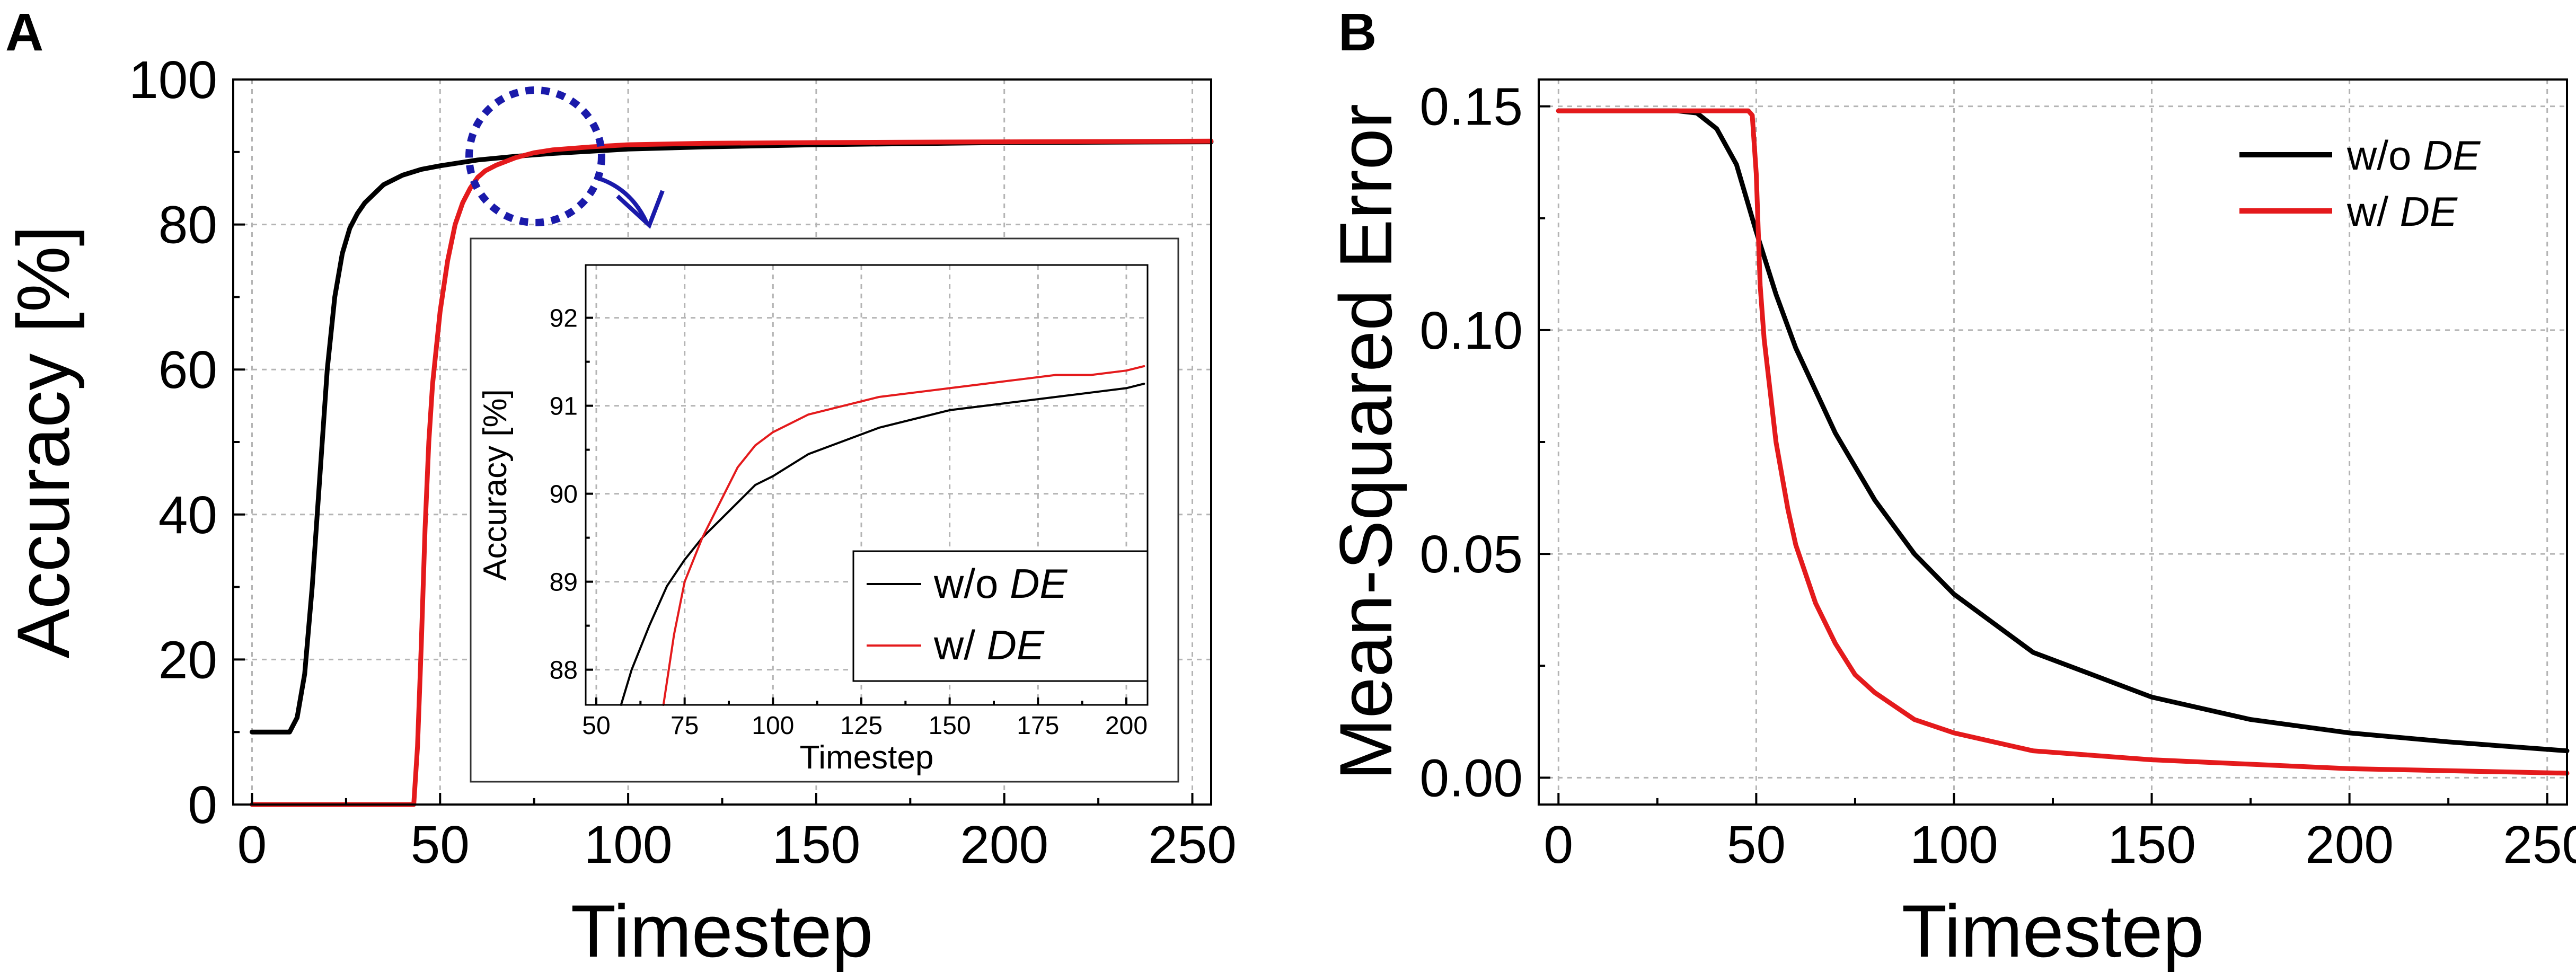 The image size is (2576, 972). Describe the element at coordinates (722, 930) in the screenshot. I see `panel-a-xlabel: Timestep` at that location.